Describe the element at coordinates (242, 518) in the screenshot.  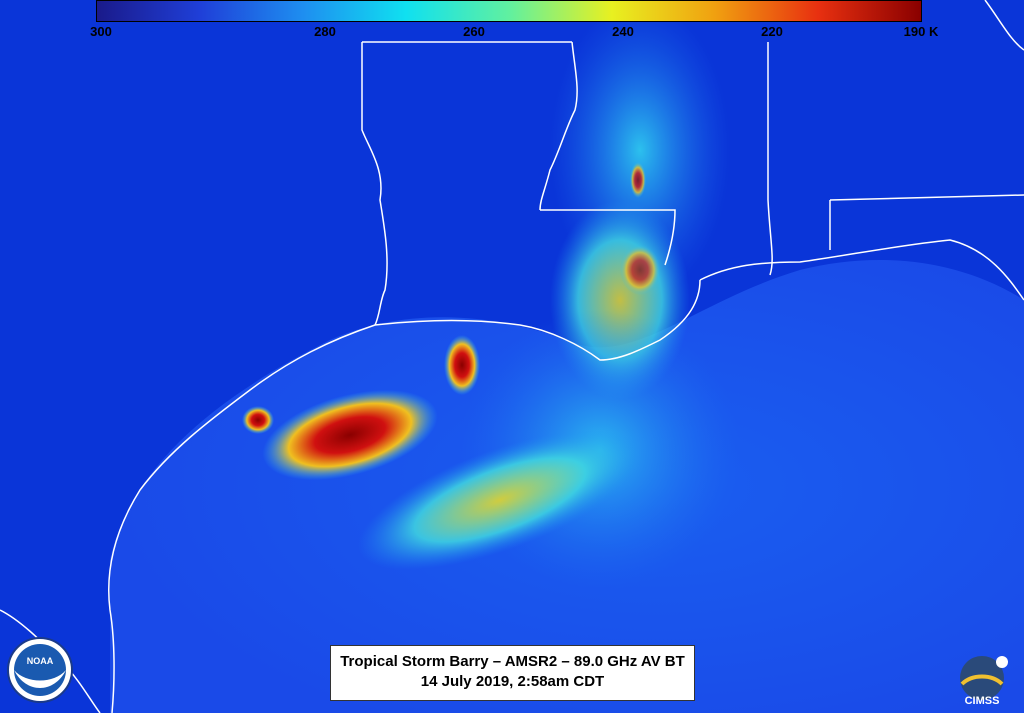
I see `texas-coast` at that location.